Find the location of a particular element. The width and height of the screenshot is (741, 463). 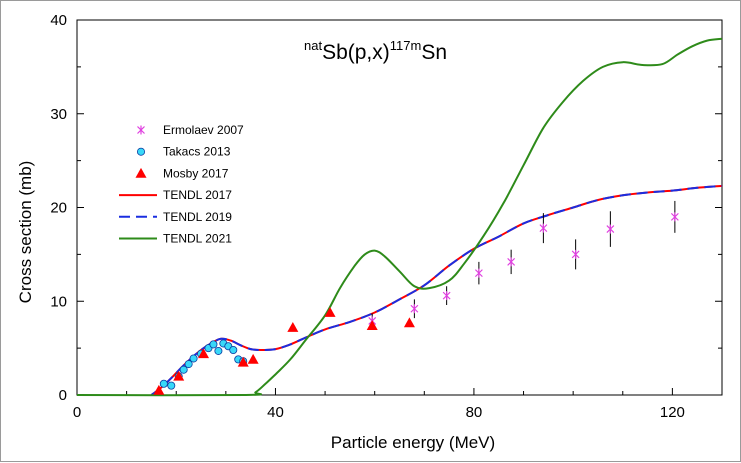

legend-mosby-2017-label: Mosby 2017 is located at coordinates (196, 173).